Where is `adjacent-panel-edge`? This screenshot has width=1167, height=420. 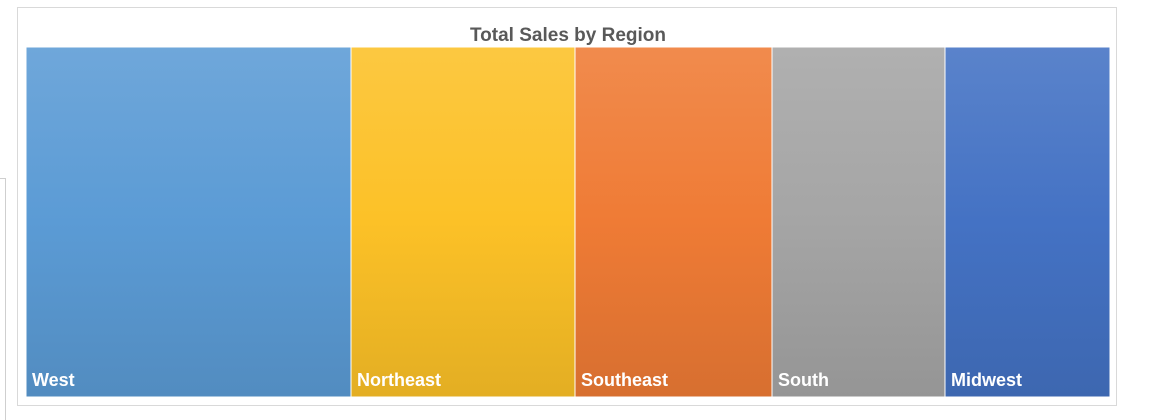
adjacent-panel-edge is located at coordinates (3, 299).